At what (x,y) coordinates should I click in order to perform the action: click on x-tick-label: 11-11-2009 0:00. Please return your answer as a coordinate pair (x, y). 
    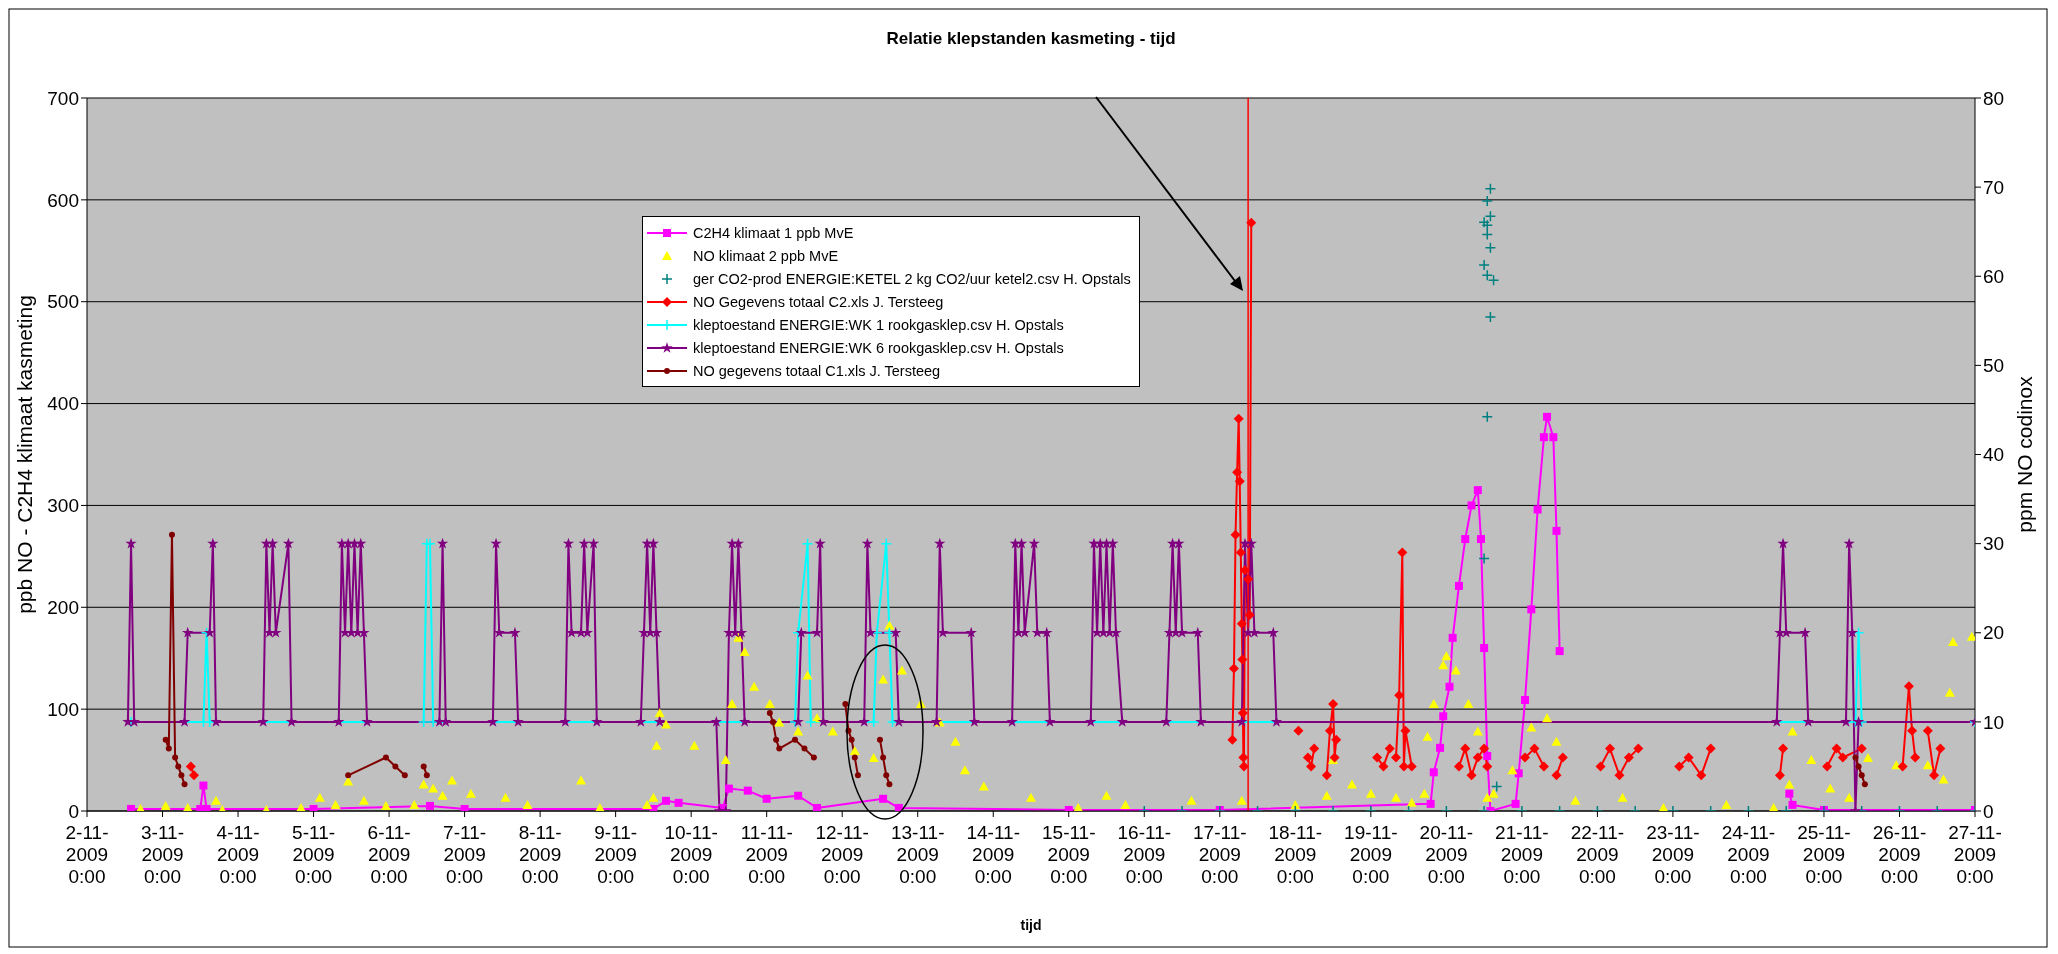
    Looking at the image, I should click on (766, 854).